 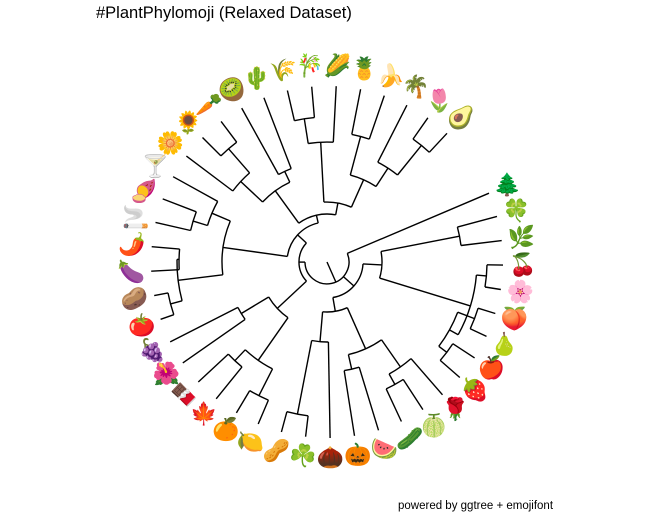 I want to click on tip-watermelon-icon: 🍉, so click(x=384, y=449).